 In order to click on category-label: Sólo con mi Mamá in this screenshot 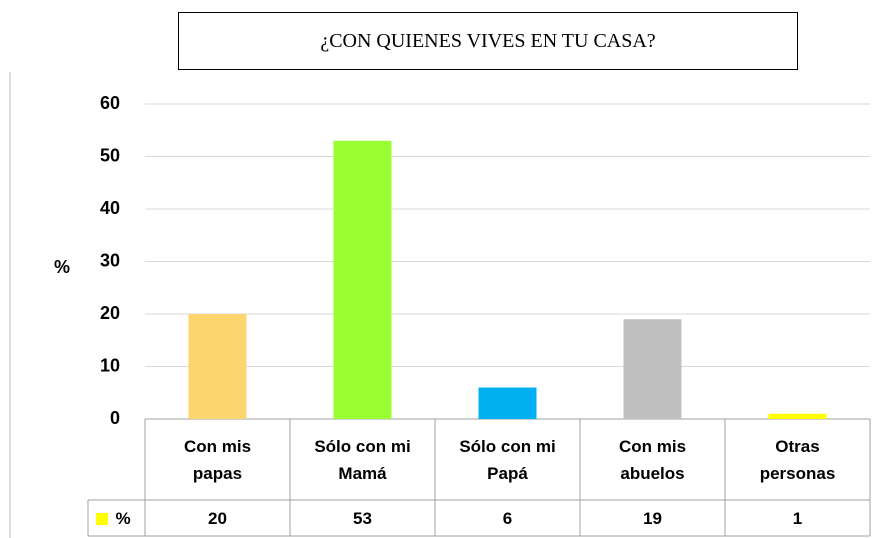, I will do `click(362, 459)`.